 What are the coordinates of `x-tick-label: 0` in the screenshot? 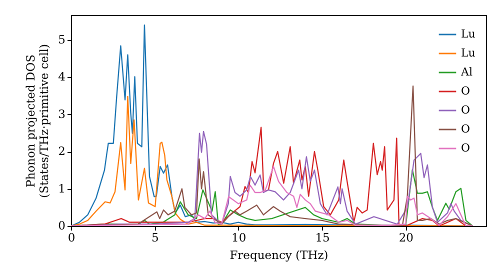 It's located at (72, 237).